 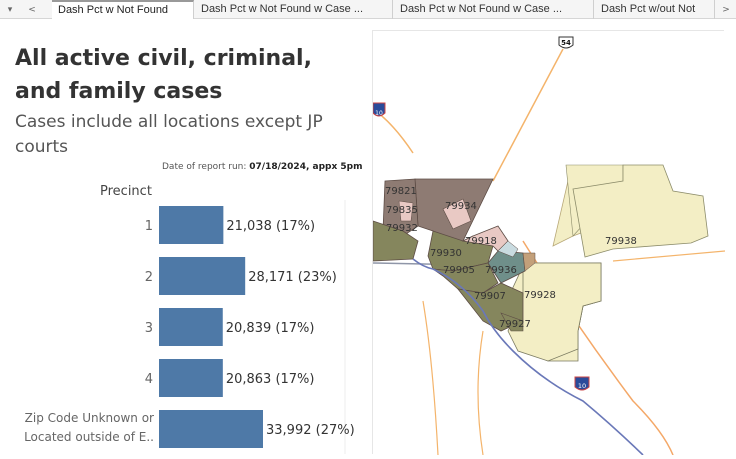 I want to click on zip-label-79928: 79928, so click(x=540, y=295).